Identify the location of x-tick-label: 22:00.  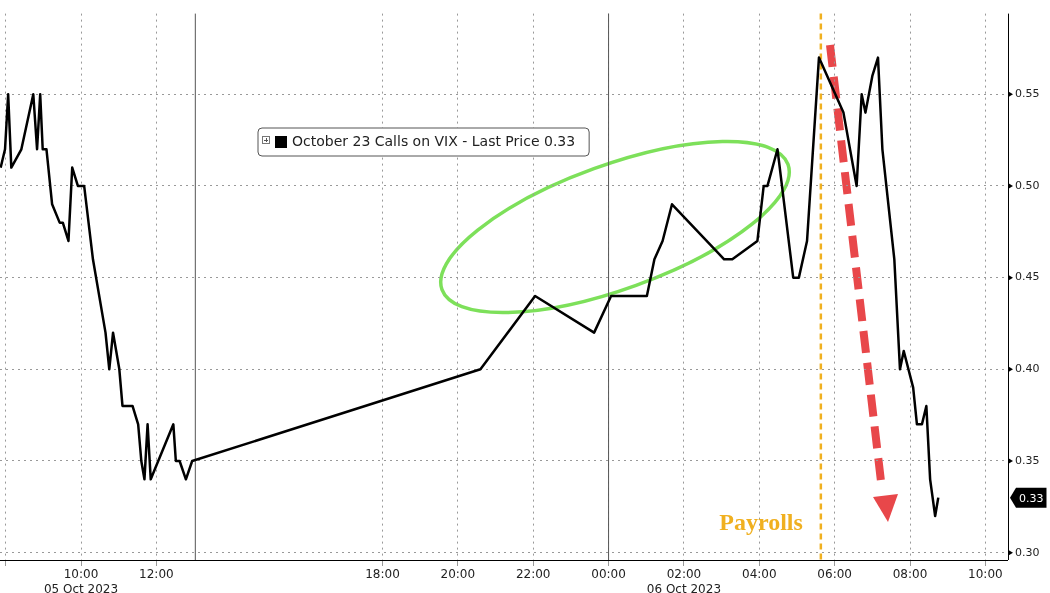
(533, 574).